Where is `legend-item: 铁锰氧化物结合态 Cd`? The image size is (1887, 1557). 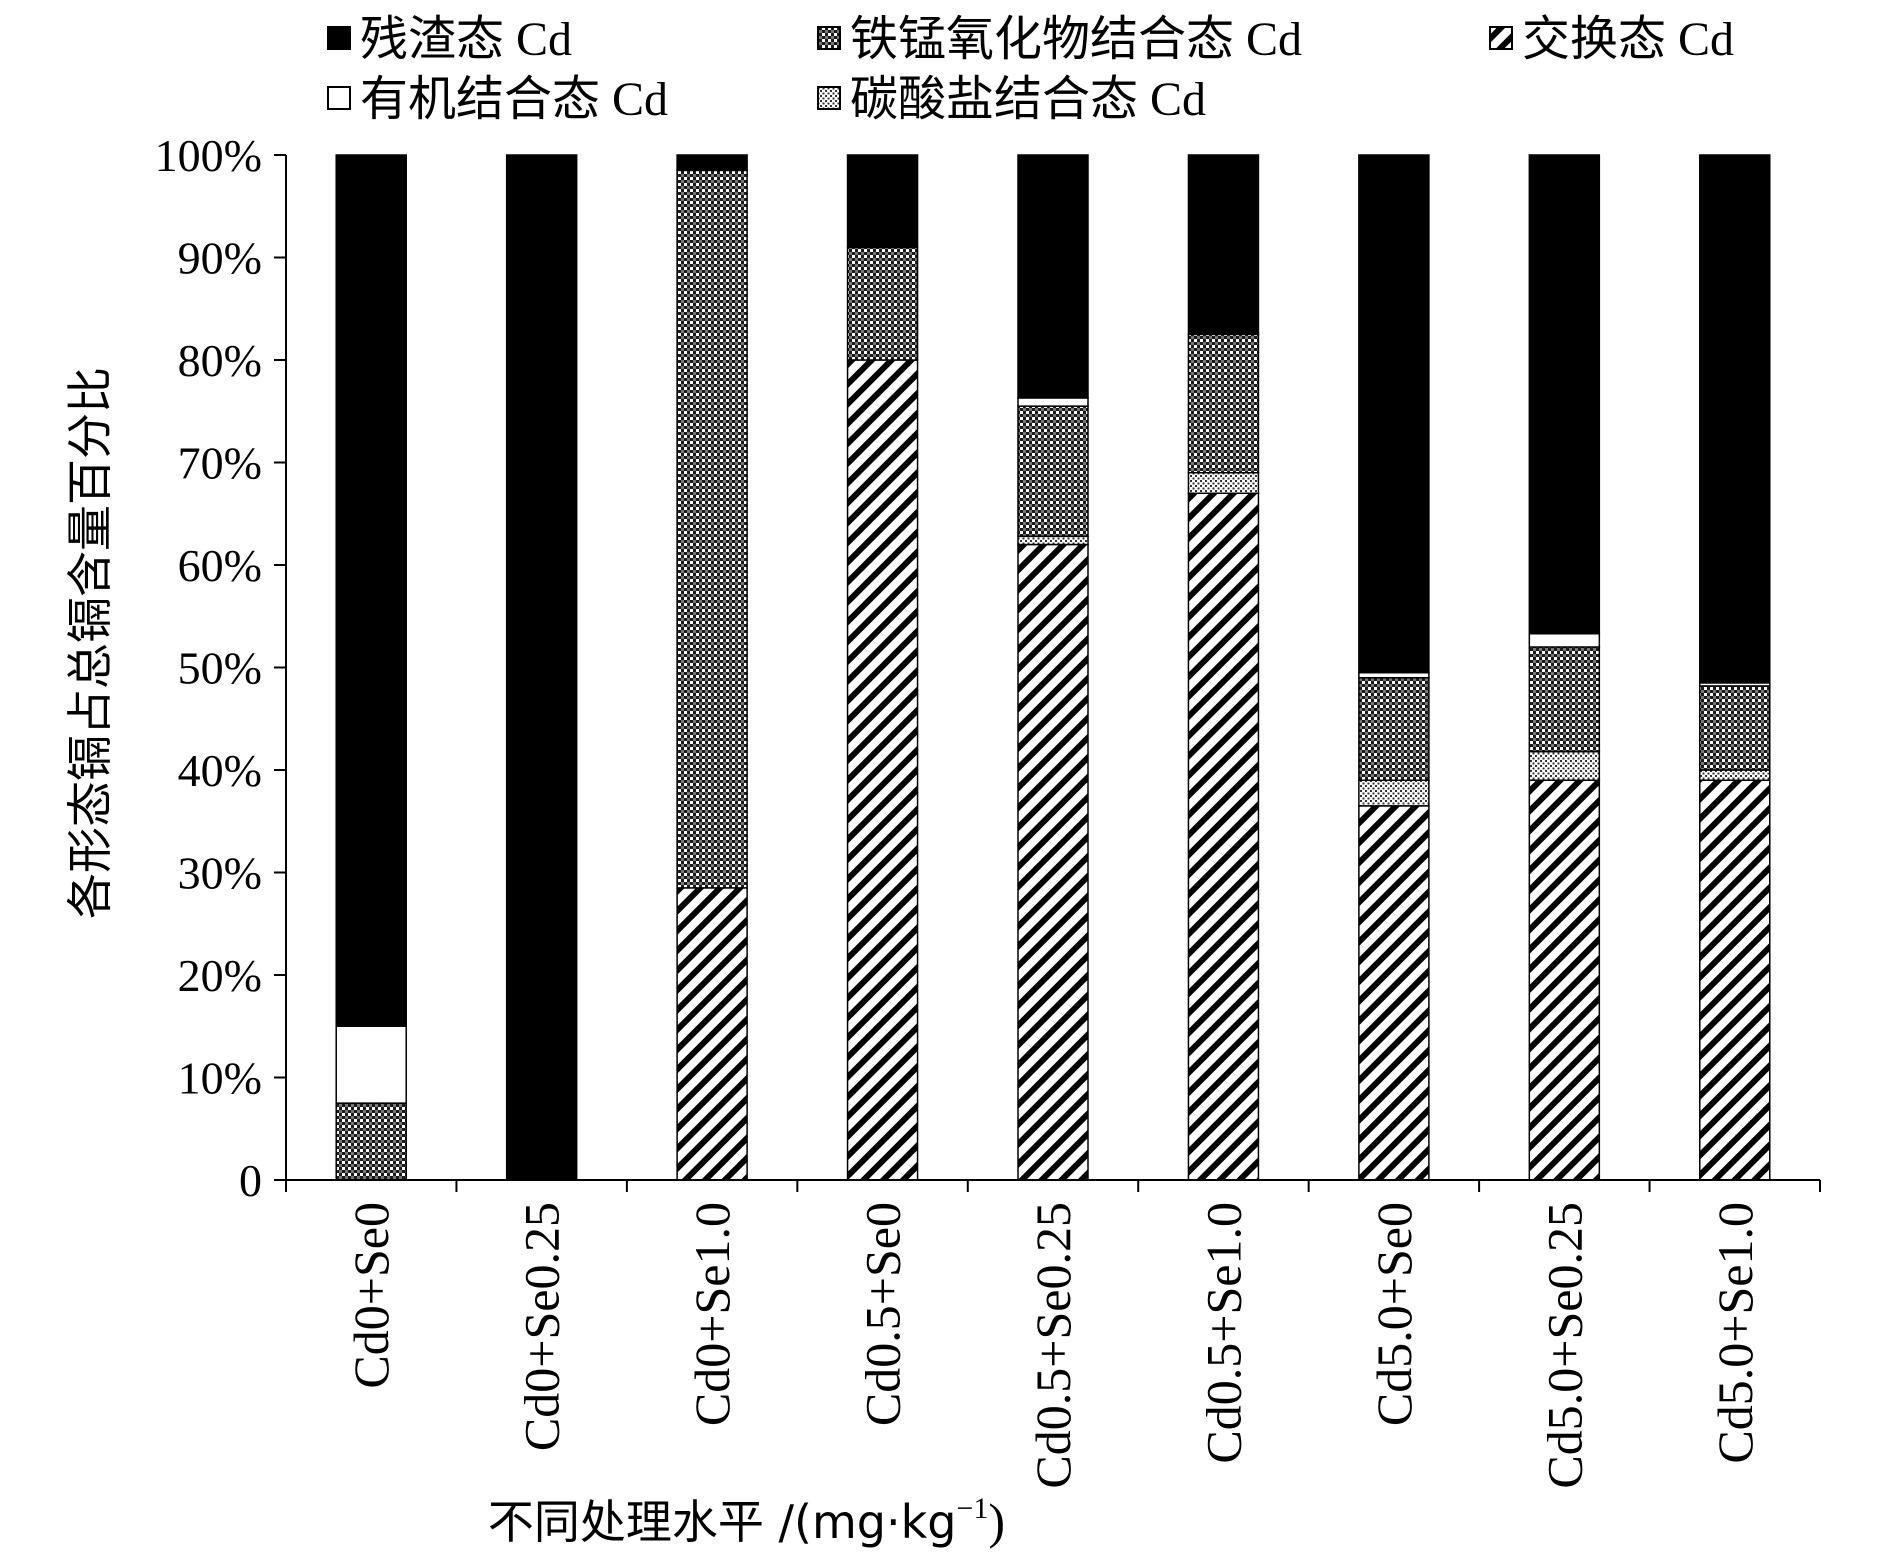
legend-item: 铁锰氧化物结合态 Cd is located at coordinates (1059, 39).